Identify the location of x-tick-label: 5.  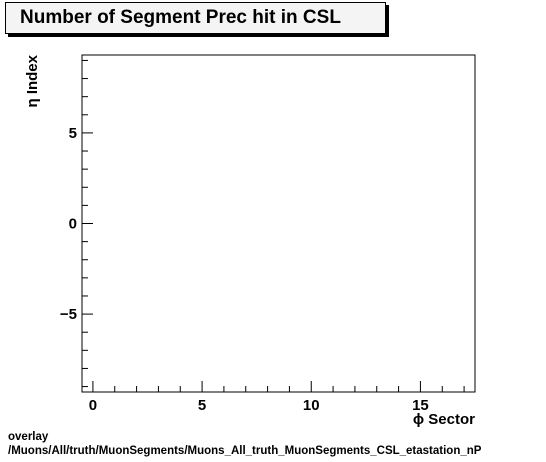
(202, 405).